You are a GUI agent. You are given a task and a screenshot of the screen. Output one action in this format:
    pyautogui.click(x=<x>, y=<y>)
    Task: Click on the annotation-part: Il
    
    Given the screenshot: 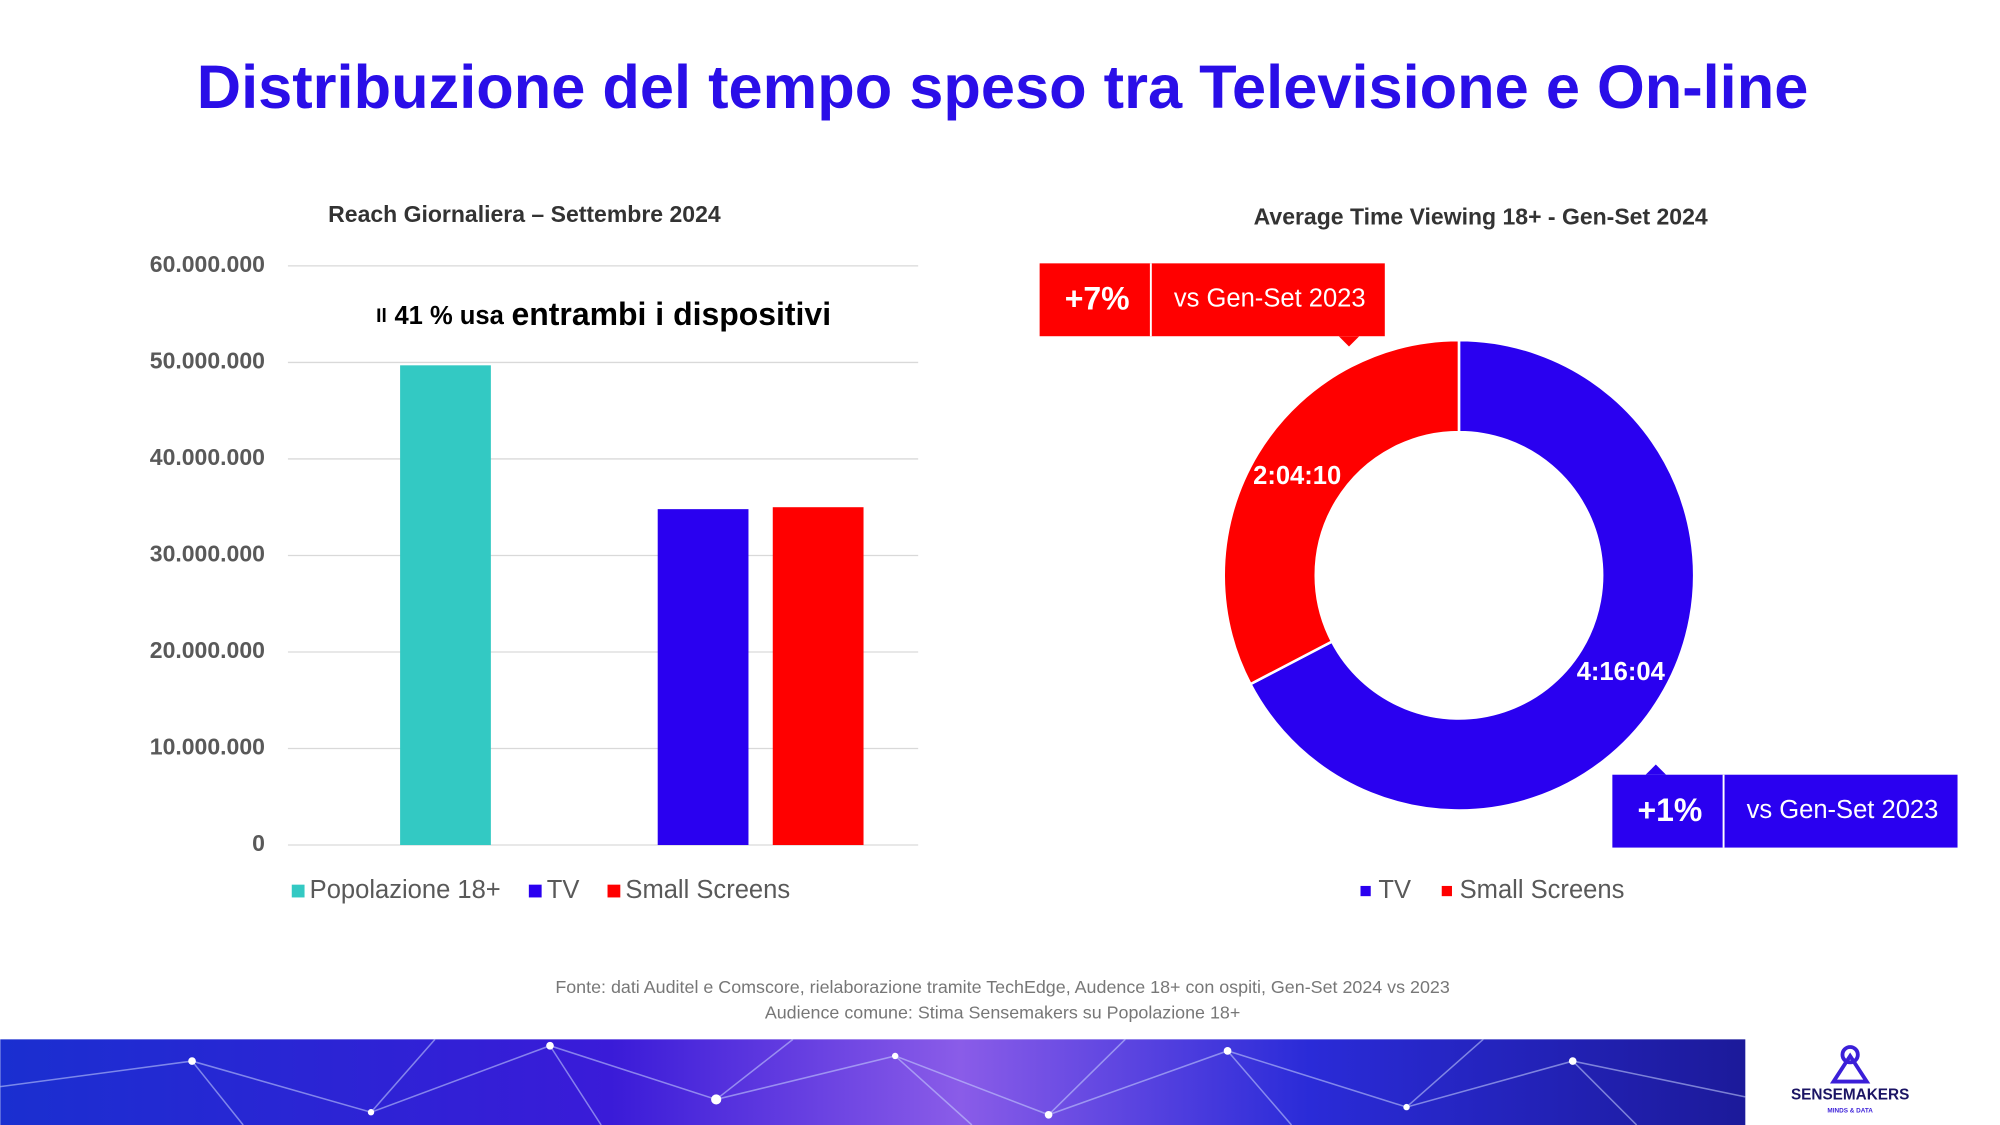 What is the action you would take?
    pyautogui.click(x=381, y=316)
    